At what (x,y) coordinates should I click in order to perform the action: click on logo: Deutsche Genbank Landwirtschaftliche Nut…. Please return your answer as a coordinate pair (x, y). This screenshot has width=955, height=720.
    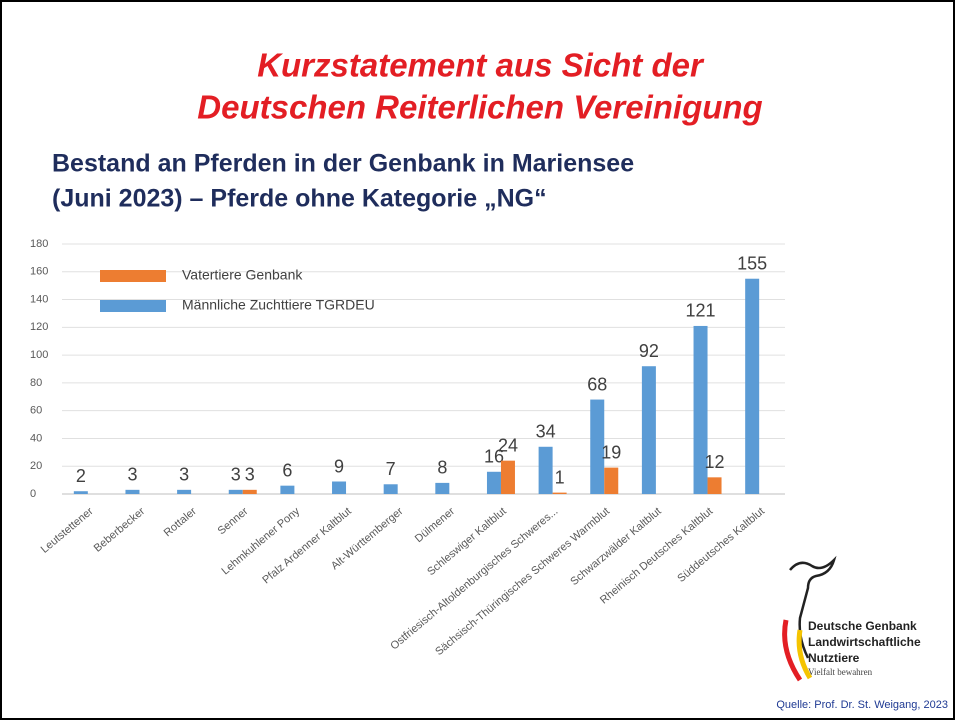
    Looking at the image, I should click on (851, 618).